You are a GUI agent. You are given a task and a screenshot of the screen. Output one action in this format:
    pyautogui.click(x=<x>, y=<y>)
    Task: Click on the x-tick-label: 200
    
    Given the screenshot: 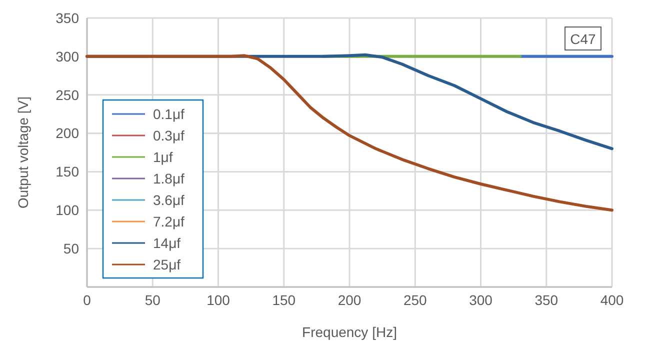 What is the action you would take?
    pyautogui.click(x=350, y=300)
    